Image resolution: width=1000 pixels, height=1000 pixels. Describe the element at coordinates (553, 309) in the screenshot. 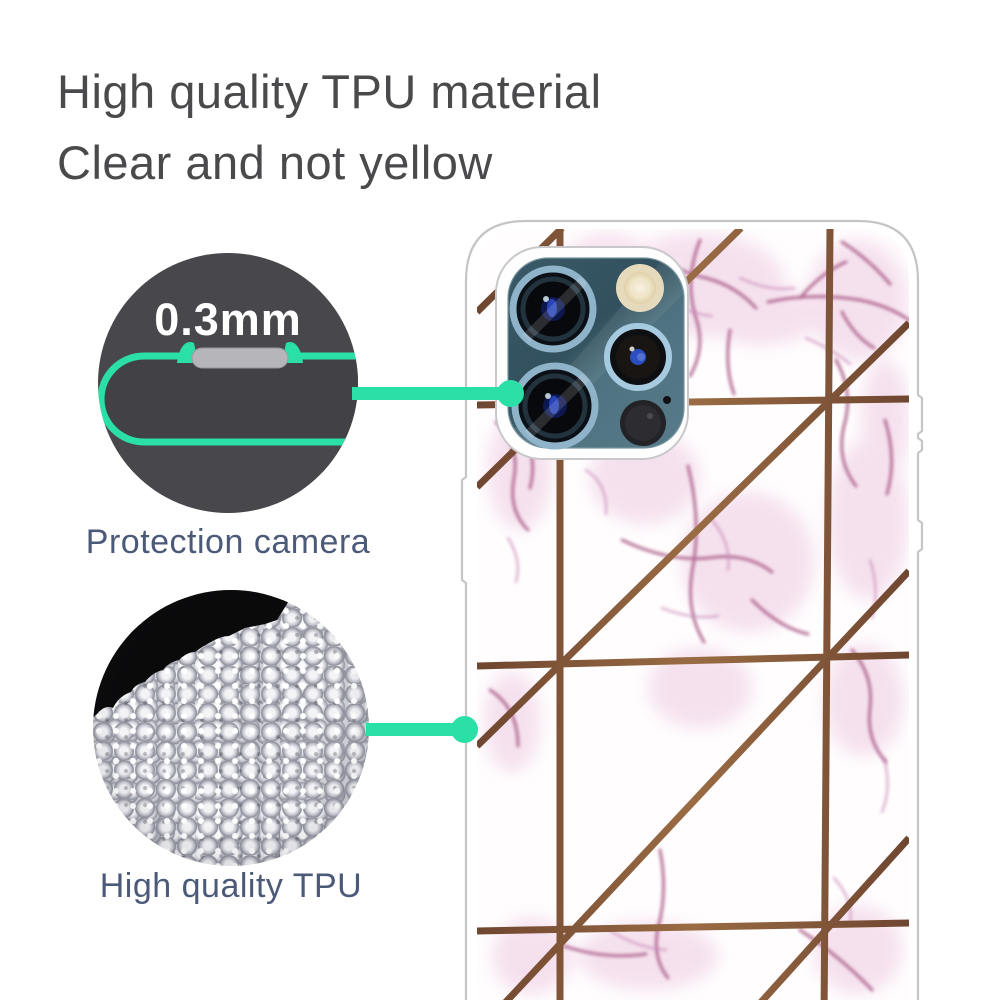

I see `lens-top-left` at that location.